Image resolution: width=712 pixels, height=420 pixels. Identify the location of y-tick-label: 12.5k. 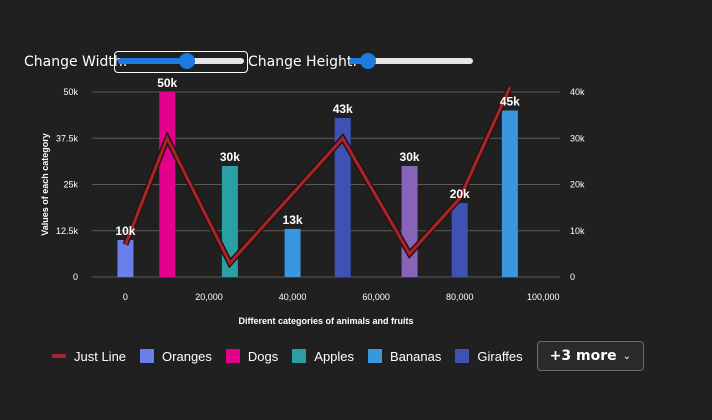
(67, 231).